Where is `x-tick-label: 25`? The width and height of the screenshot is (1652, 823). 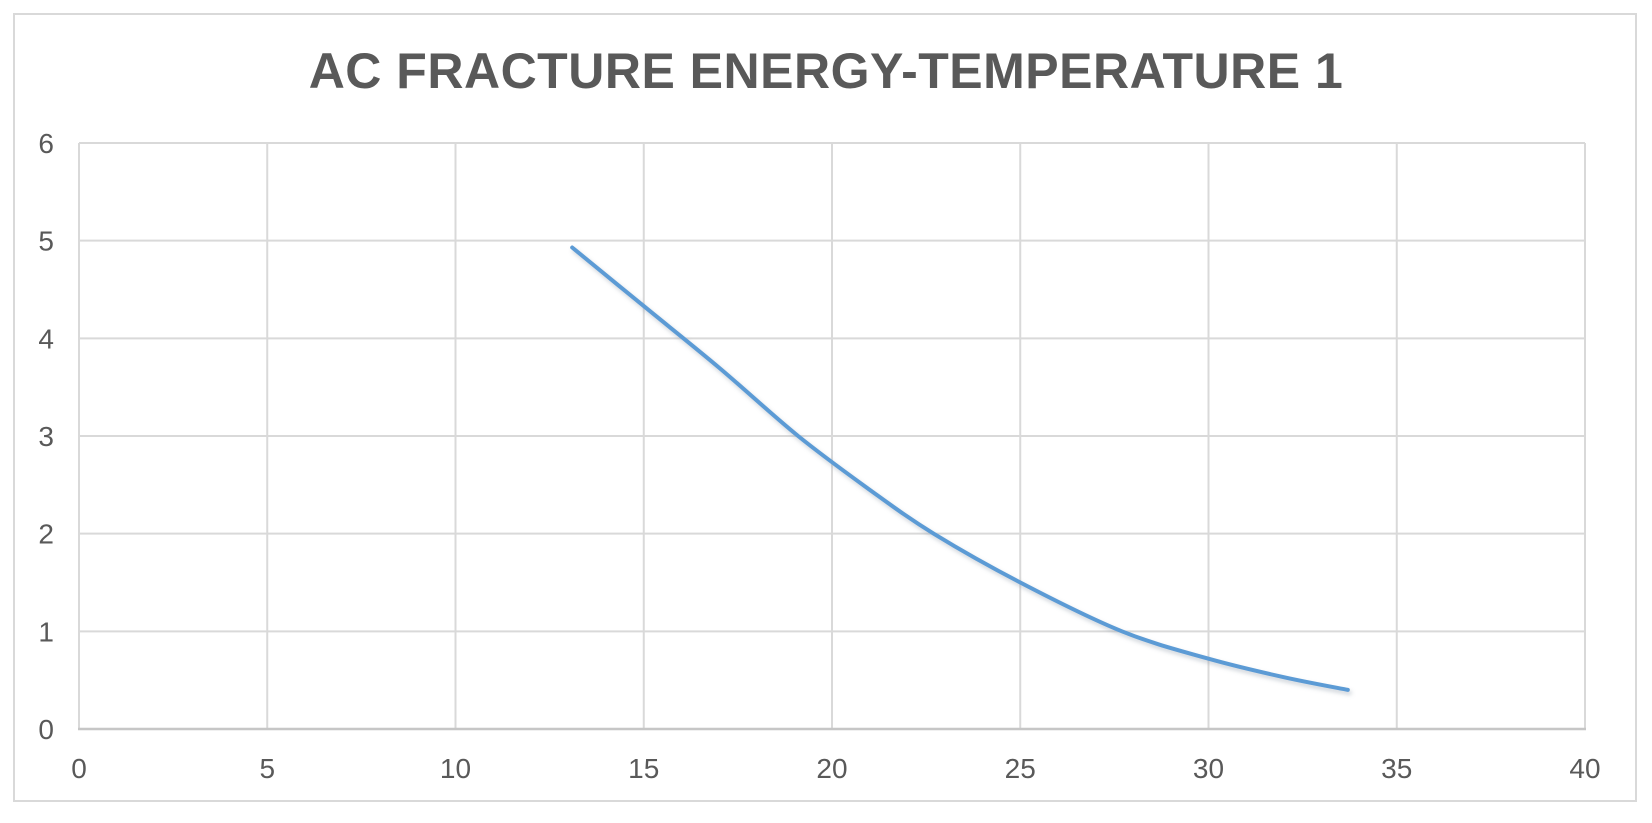
x-tick-label: 25 is located at coordinates (1020, 768).